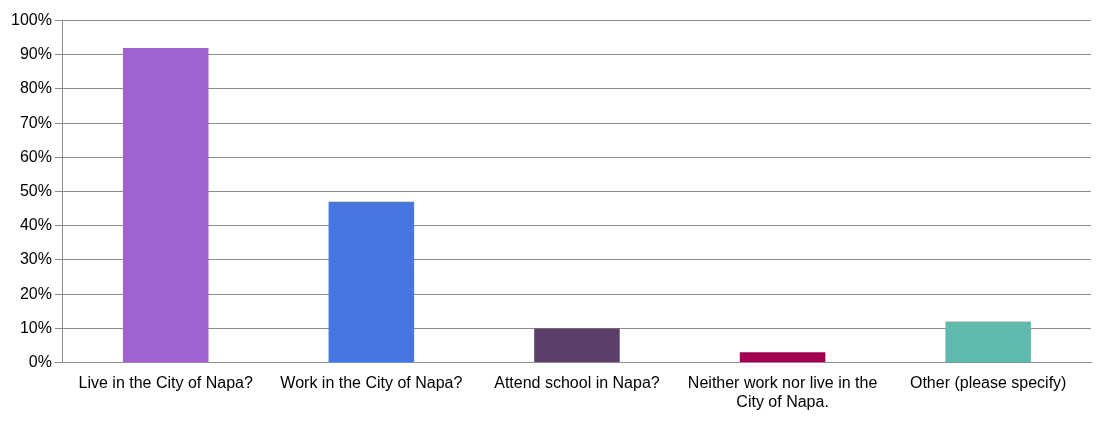  Describe the element at coordinates (371, 382) in the screenshot. I see `x-tick-label: Work in the City of Napa?` at that location.